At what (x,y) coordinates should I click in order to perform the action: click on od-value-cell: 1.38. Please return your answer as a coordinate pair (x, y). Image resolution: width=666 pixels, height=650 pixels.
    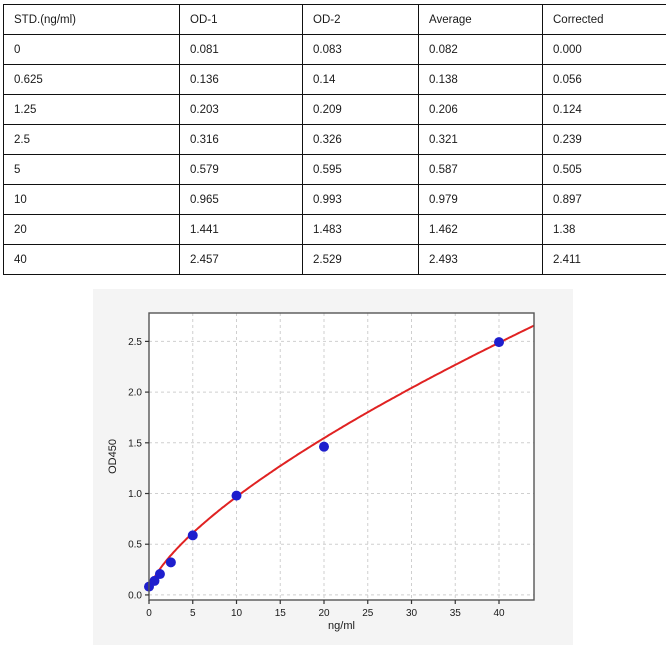
    Looking at the image, I should click on (604, 230).